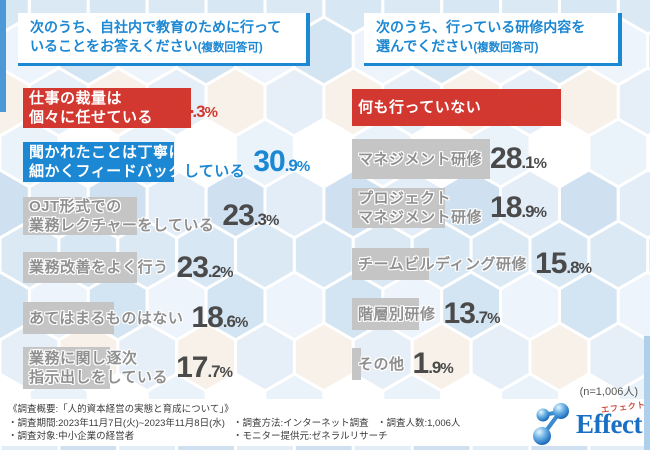 The height and width of the screenshot is (450, 650). Describe the element at coordinates (563, 263) in the screenshot. I see `percent-value: 15.8%` at that location.